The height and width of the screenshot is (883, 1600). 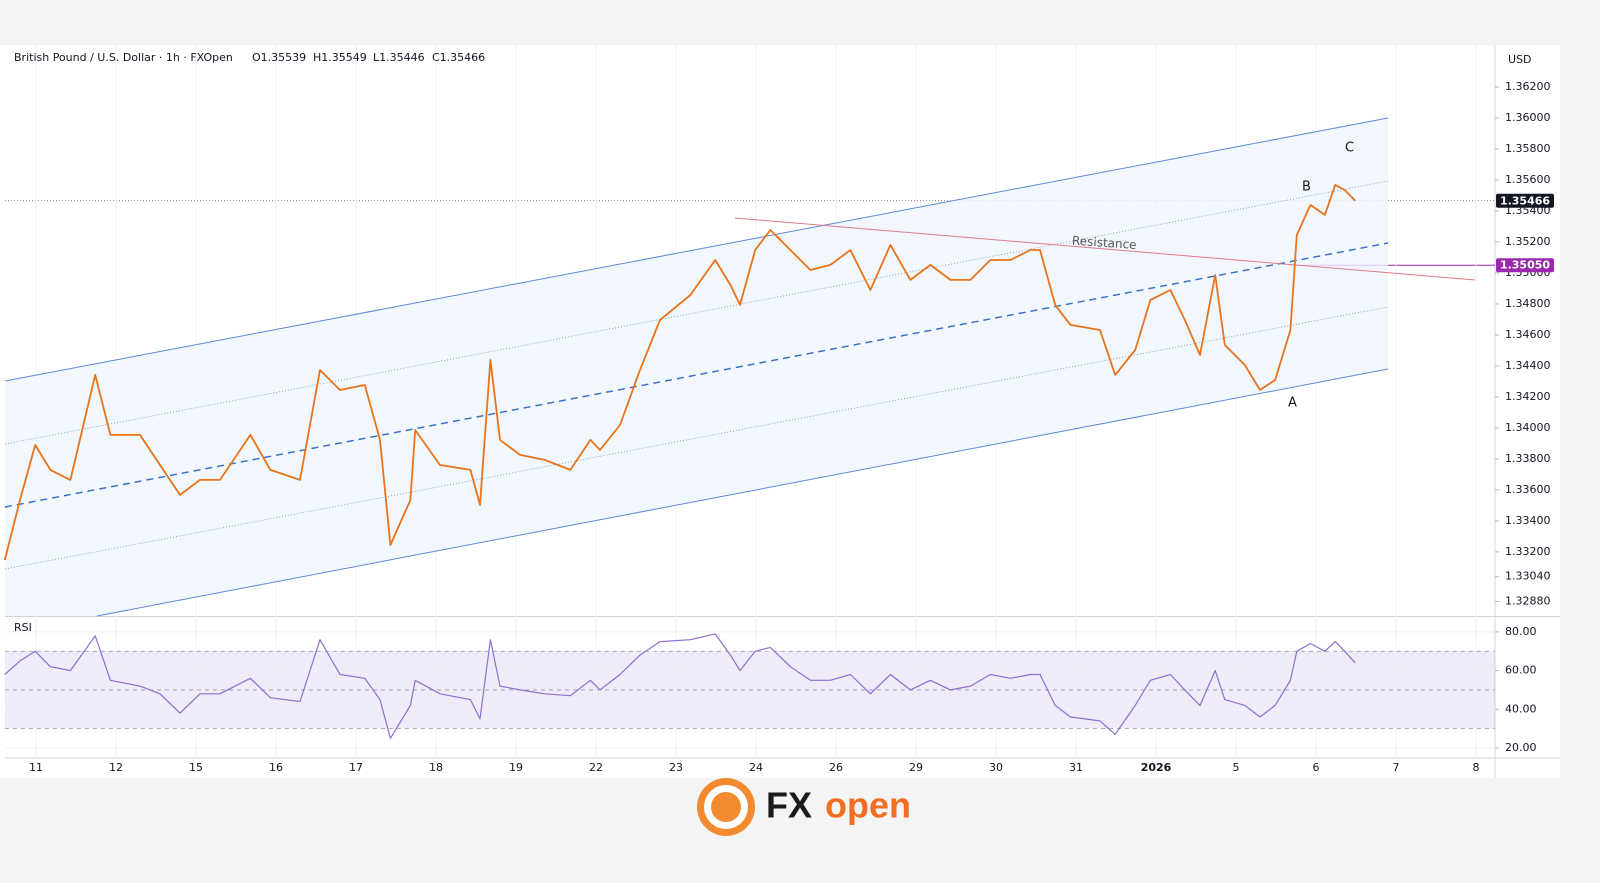 I want to click on x-tick-label: 23, so click(x=676, y=767).